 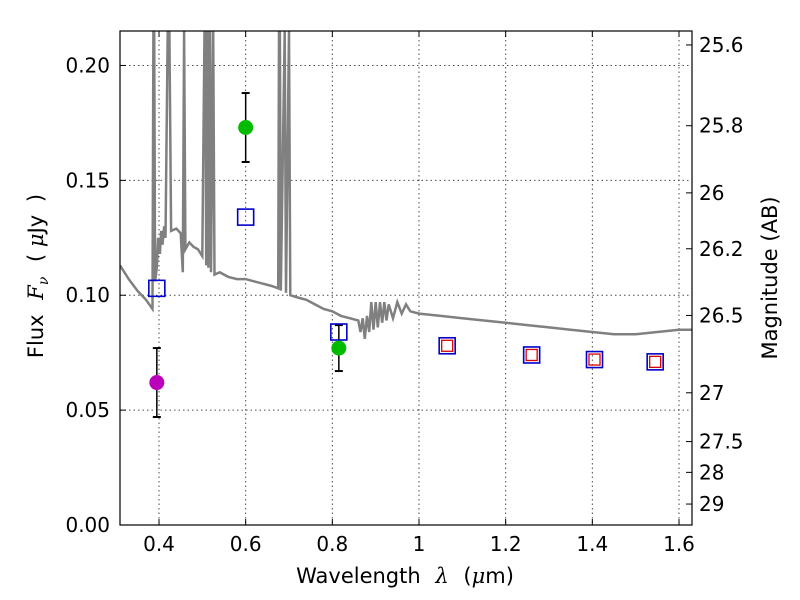 I want to click on y-axis-label-text: Flux, so click(x=36, y=336).